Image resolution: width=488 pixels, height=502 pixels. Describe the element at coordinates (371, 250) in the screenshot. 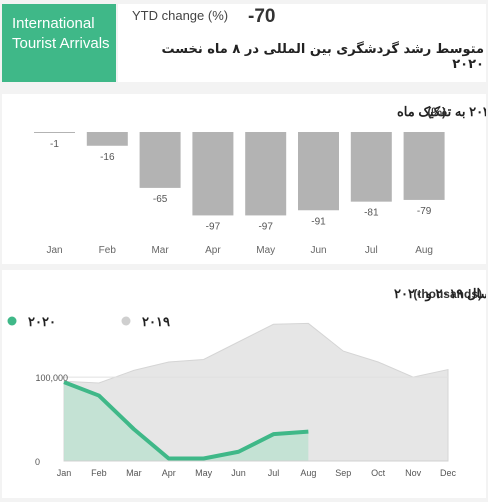

I see `bar-category-label: Jul` at that location.